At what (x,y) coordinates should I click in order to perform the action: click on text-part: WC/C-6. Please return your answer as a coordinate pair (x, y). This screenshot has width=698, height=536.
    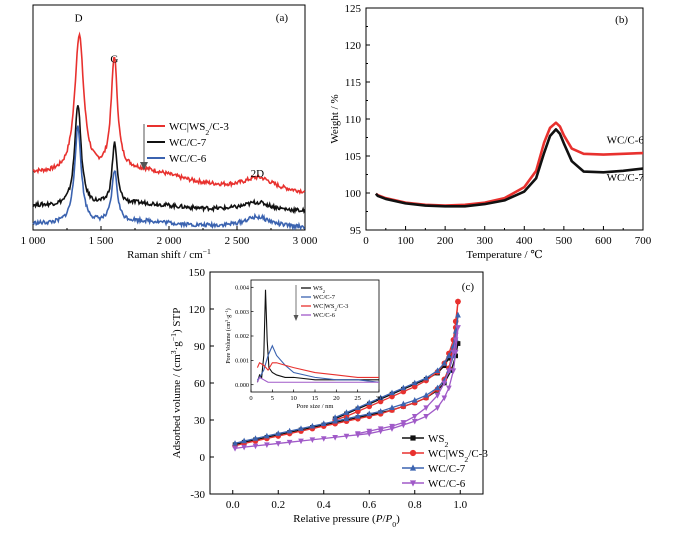
    Looking at the image, I should click on (324, 315).